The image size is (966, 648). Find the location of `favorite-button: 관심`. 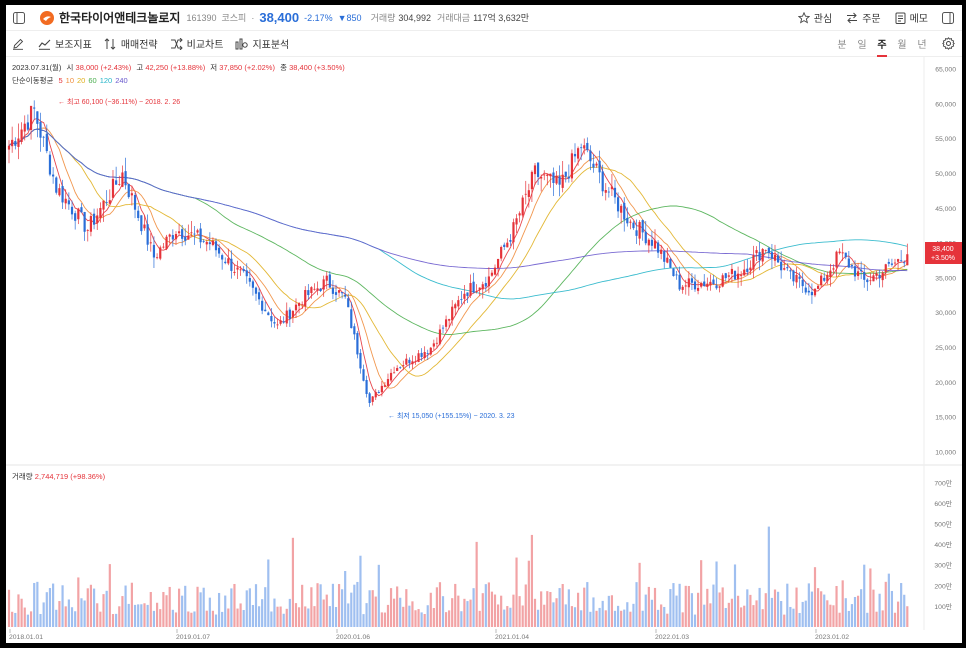

favorite-button: 관심 is located at coordinates (814, 17).